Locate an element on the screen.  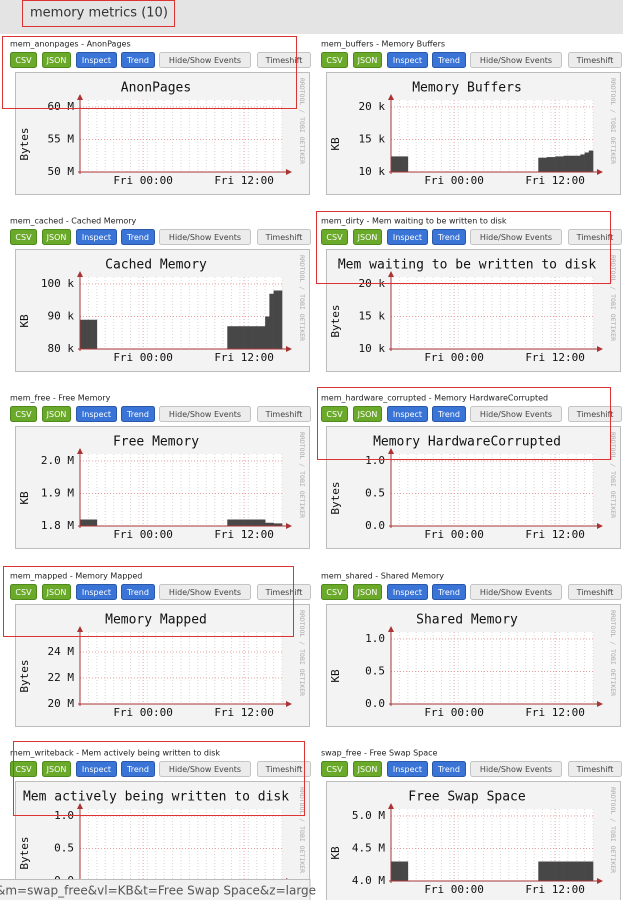
button-label: Hide/Show Events is located at coordinates (516, 592).